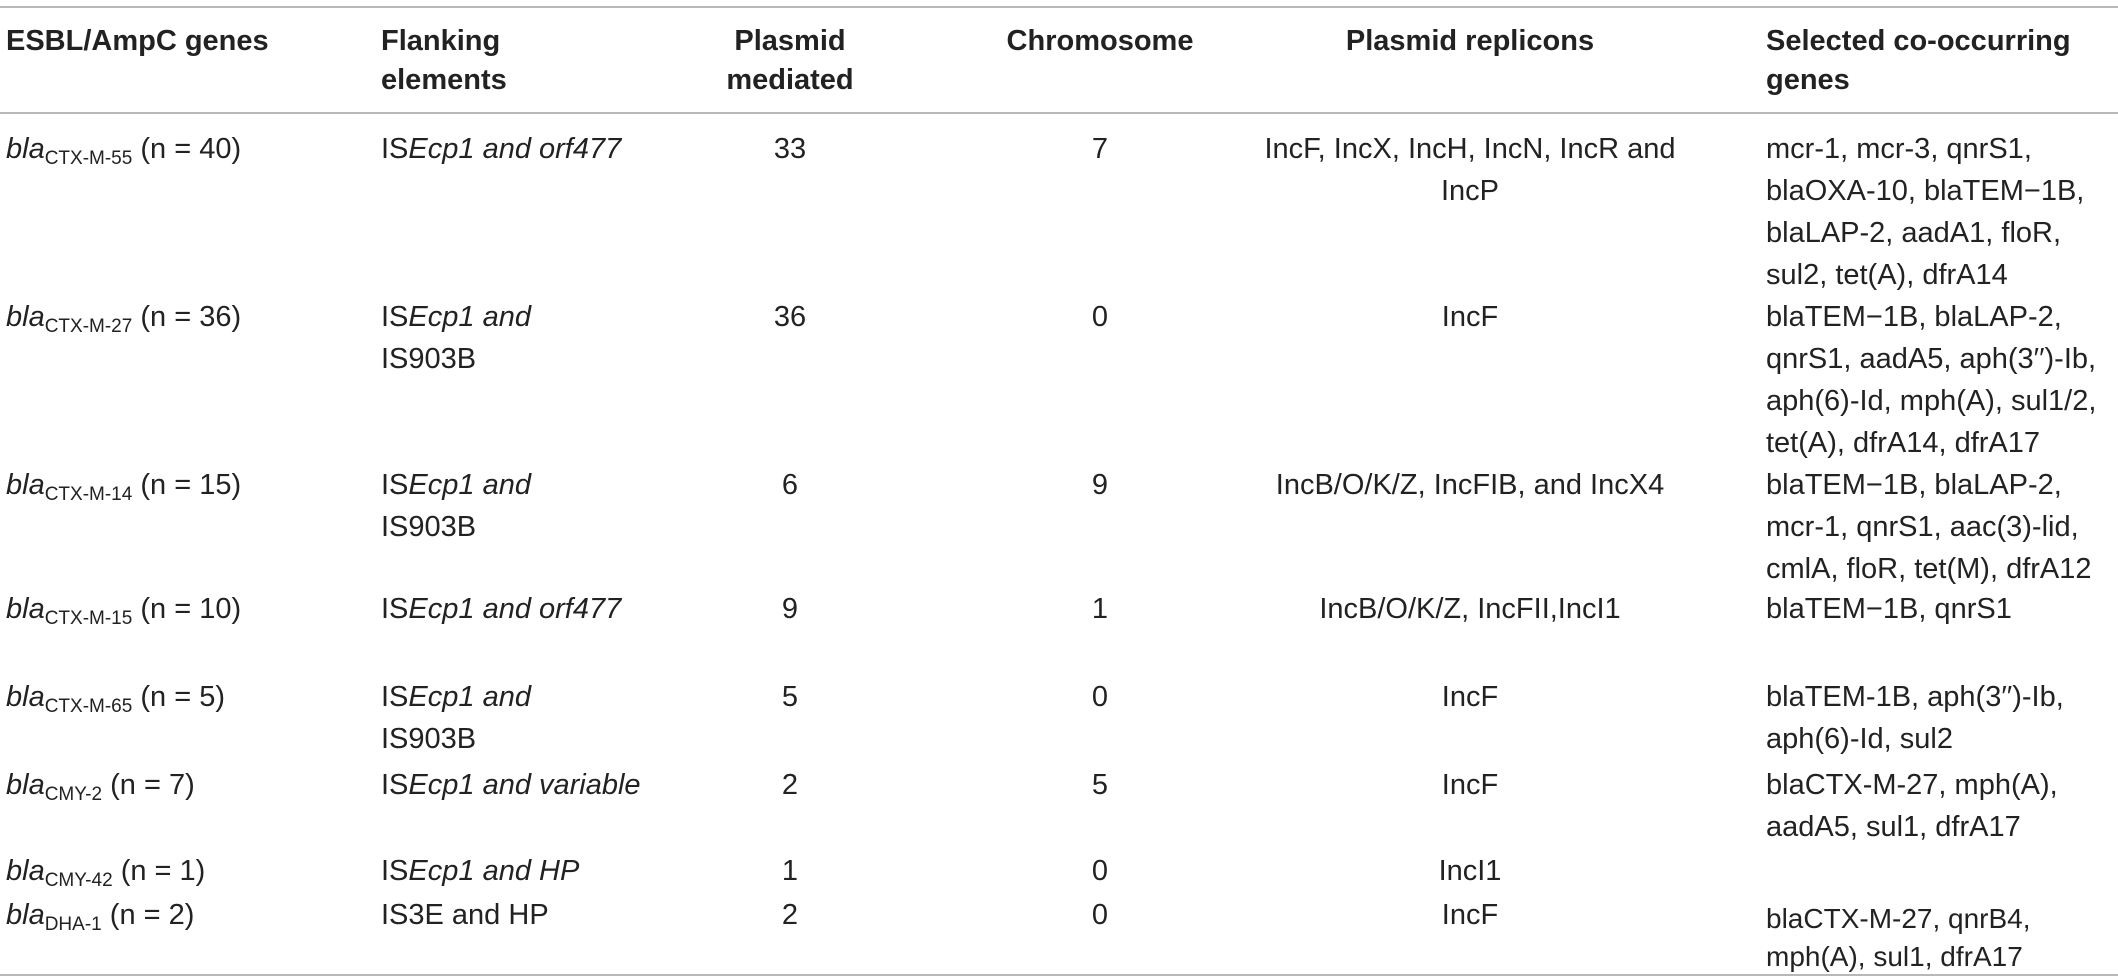  What do you see at coordinates (1470, 41) in the screenshot?
I see `header-plasmid-replicons: Plasmid replicons` at bounding box center [1470, 41].